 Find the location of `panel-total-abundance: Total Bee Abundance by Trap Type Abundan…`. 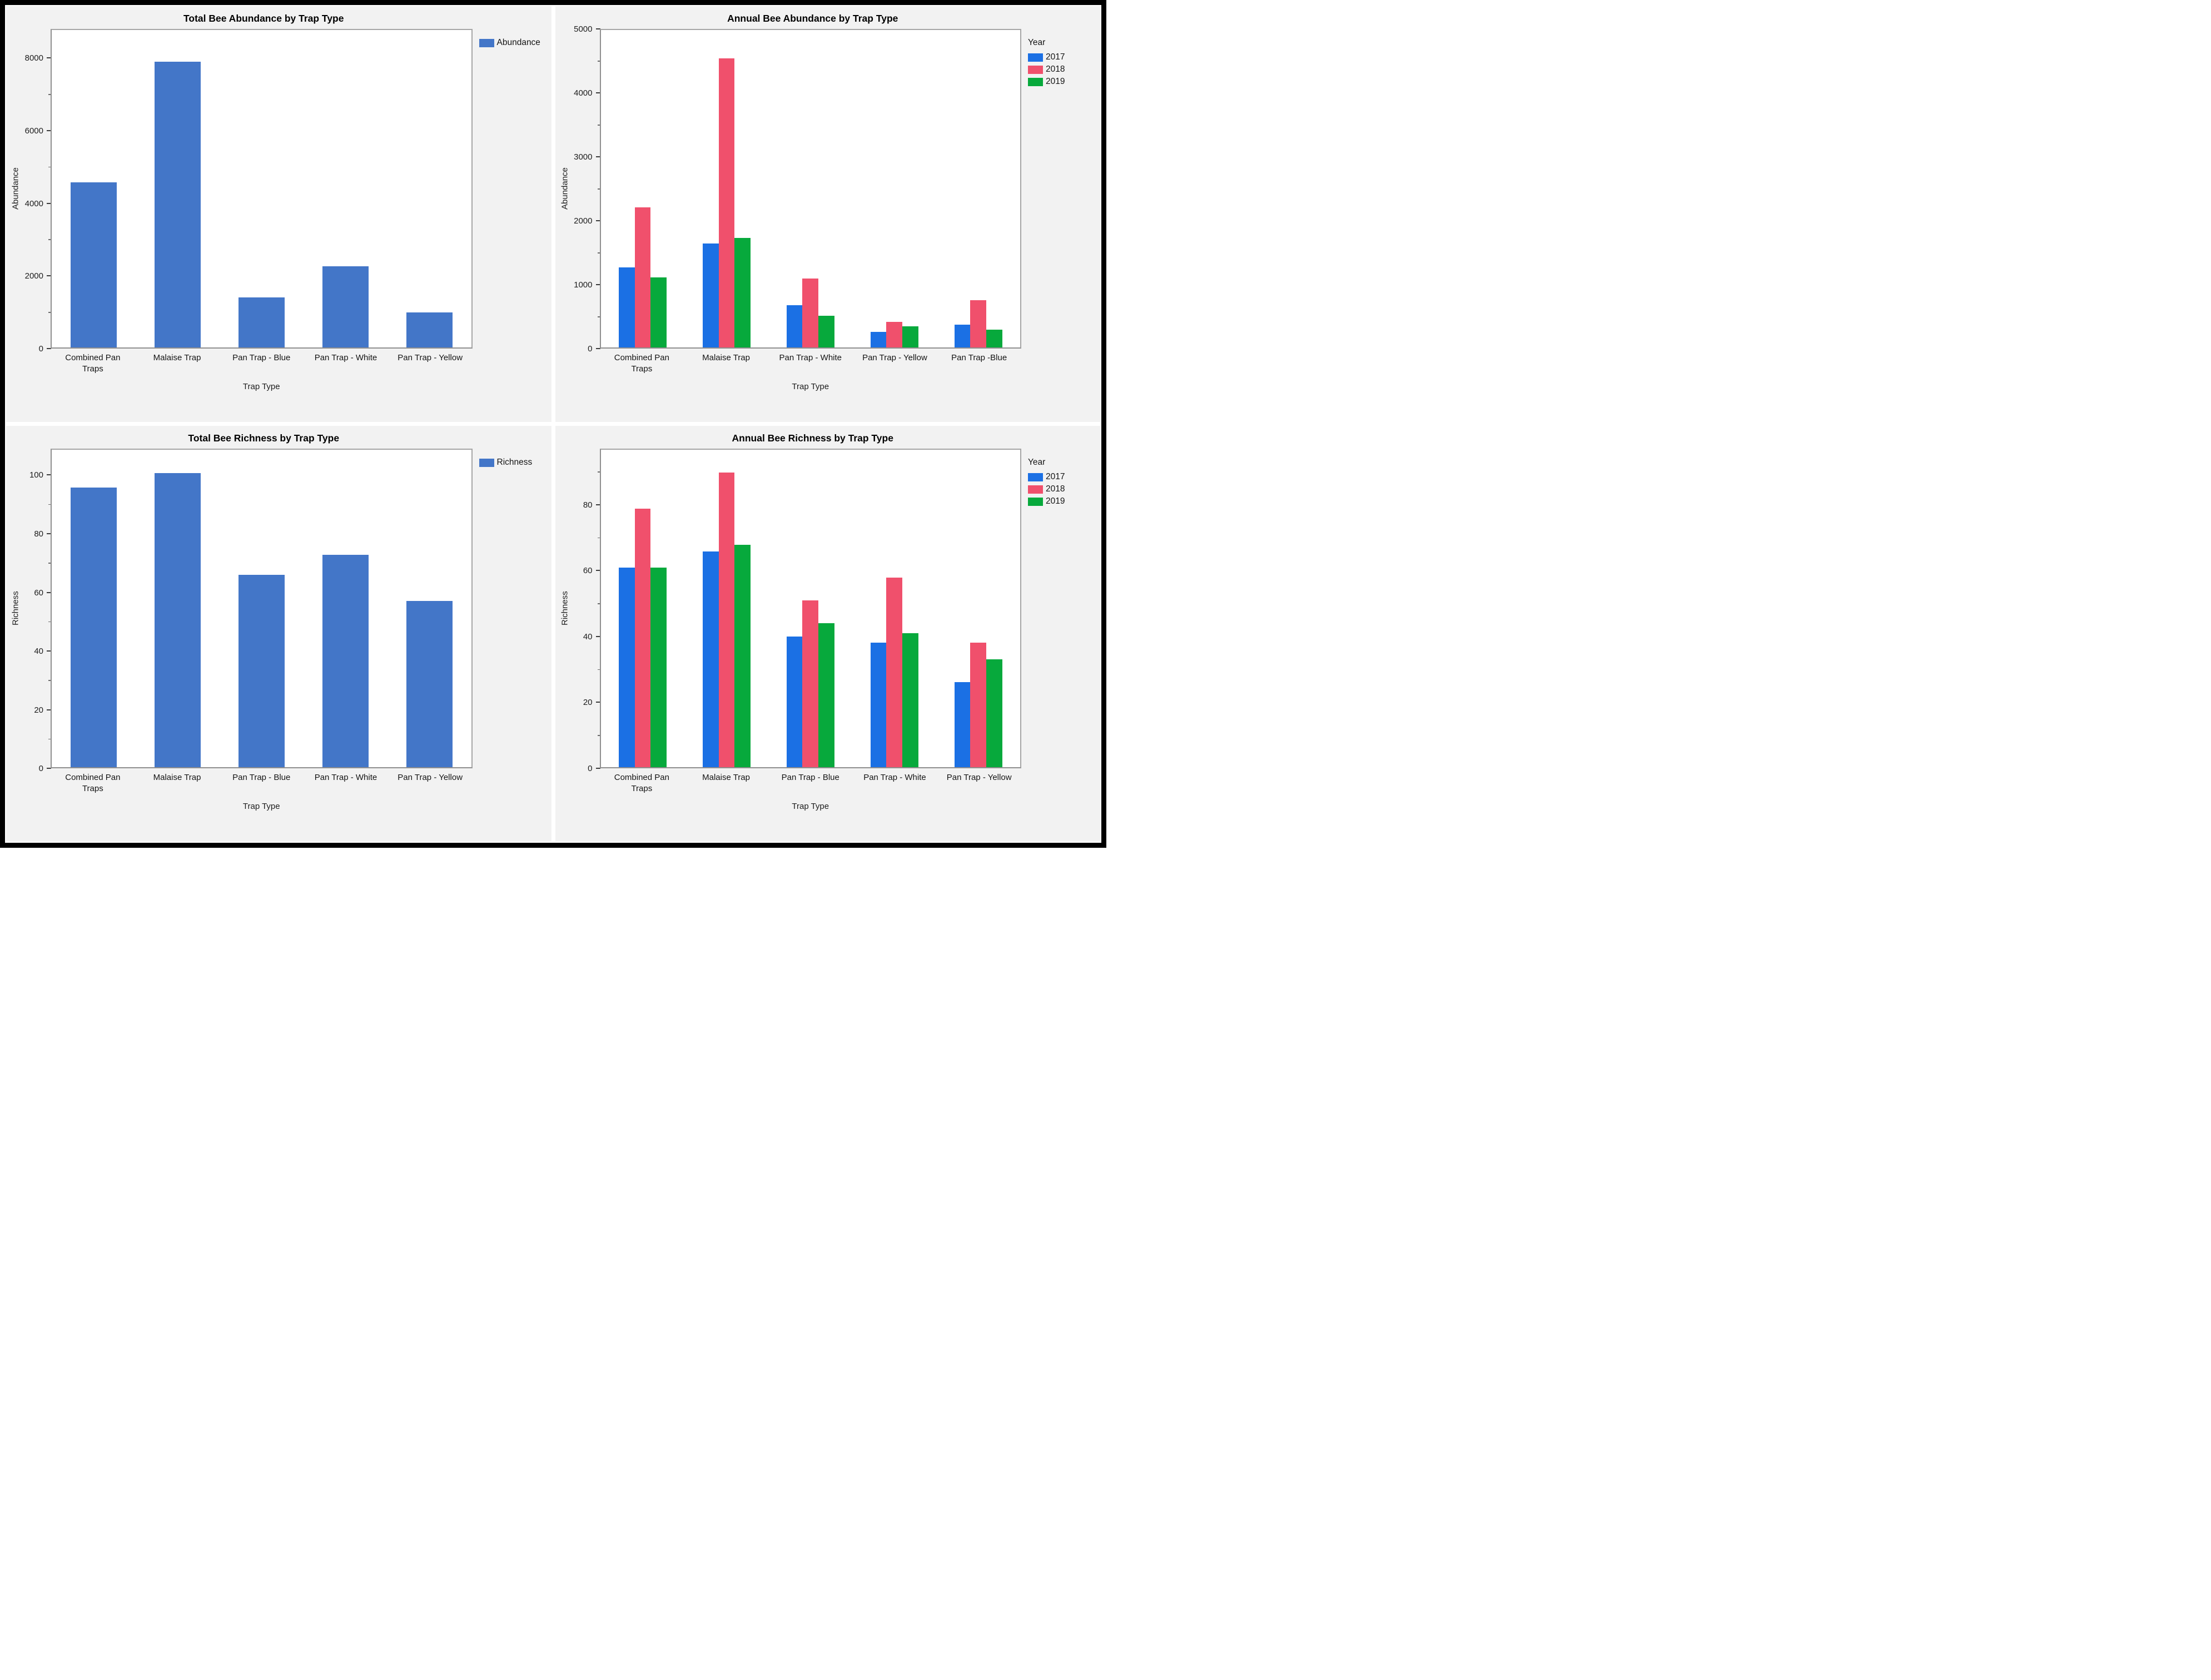

panel-total-abundance: Total Bee Abundance by Trap Type Abundan… is located at coordinates (278, 214).